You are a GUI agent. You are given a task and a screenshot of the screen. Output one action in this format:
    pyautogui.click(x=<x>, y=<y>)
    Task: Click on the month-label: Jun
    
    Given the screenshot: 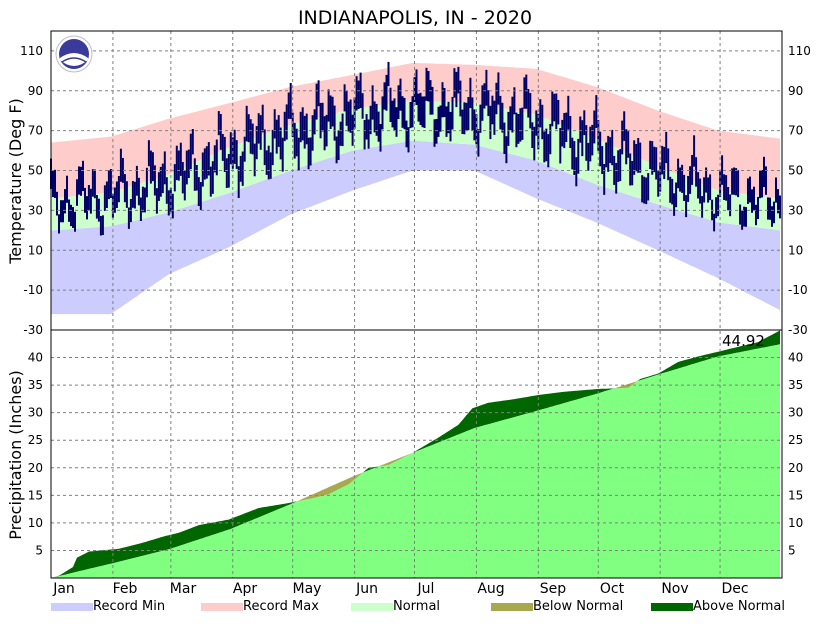 What is the action you would take?
    pyautogui.click(x=366, y=589)
    